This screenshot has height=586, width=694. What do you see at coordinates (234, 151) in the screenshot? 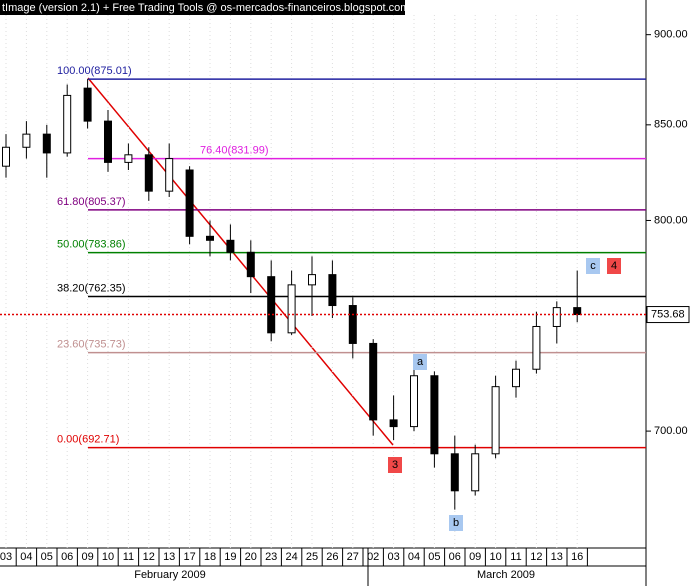
I see `fib-label: 76.40(831.99)` at bounding box center [234, 151].